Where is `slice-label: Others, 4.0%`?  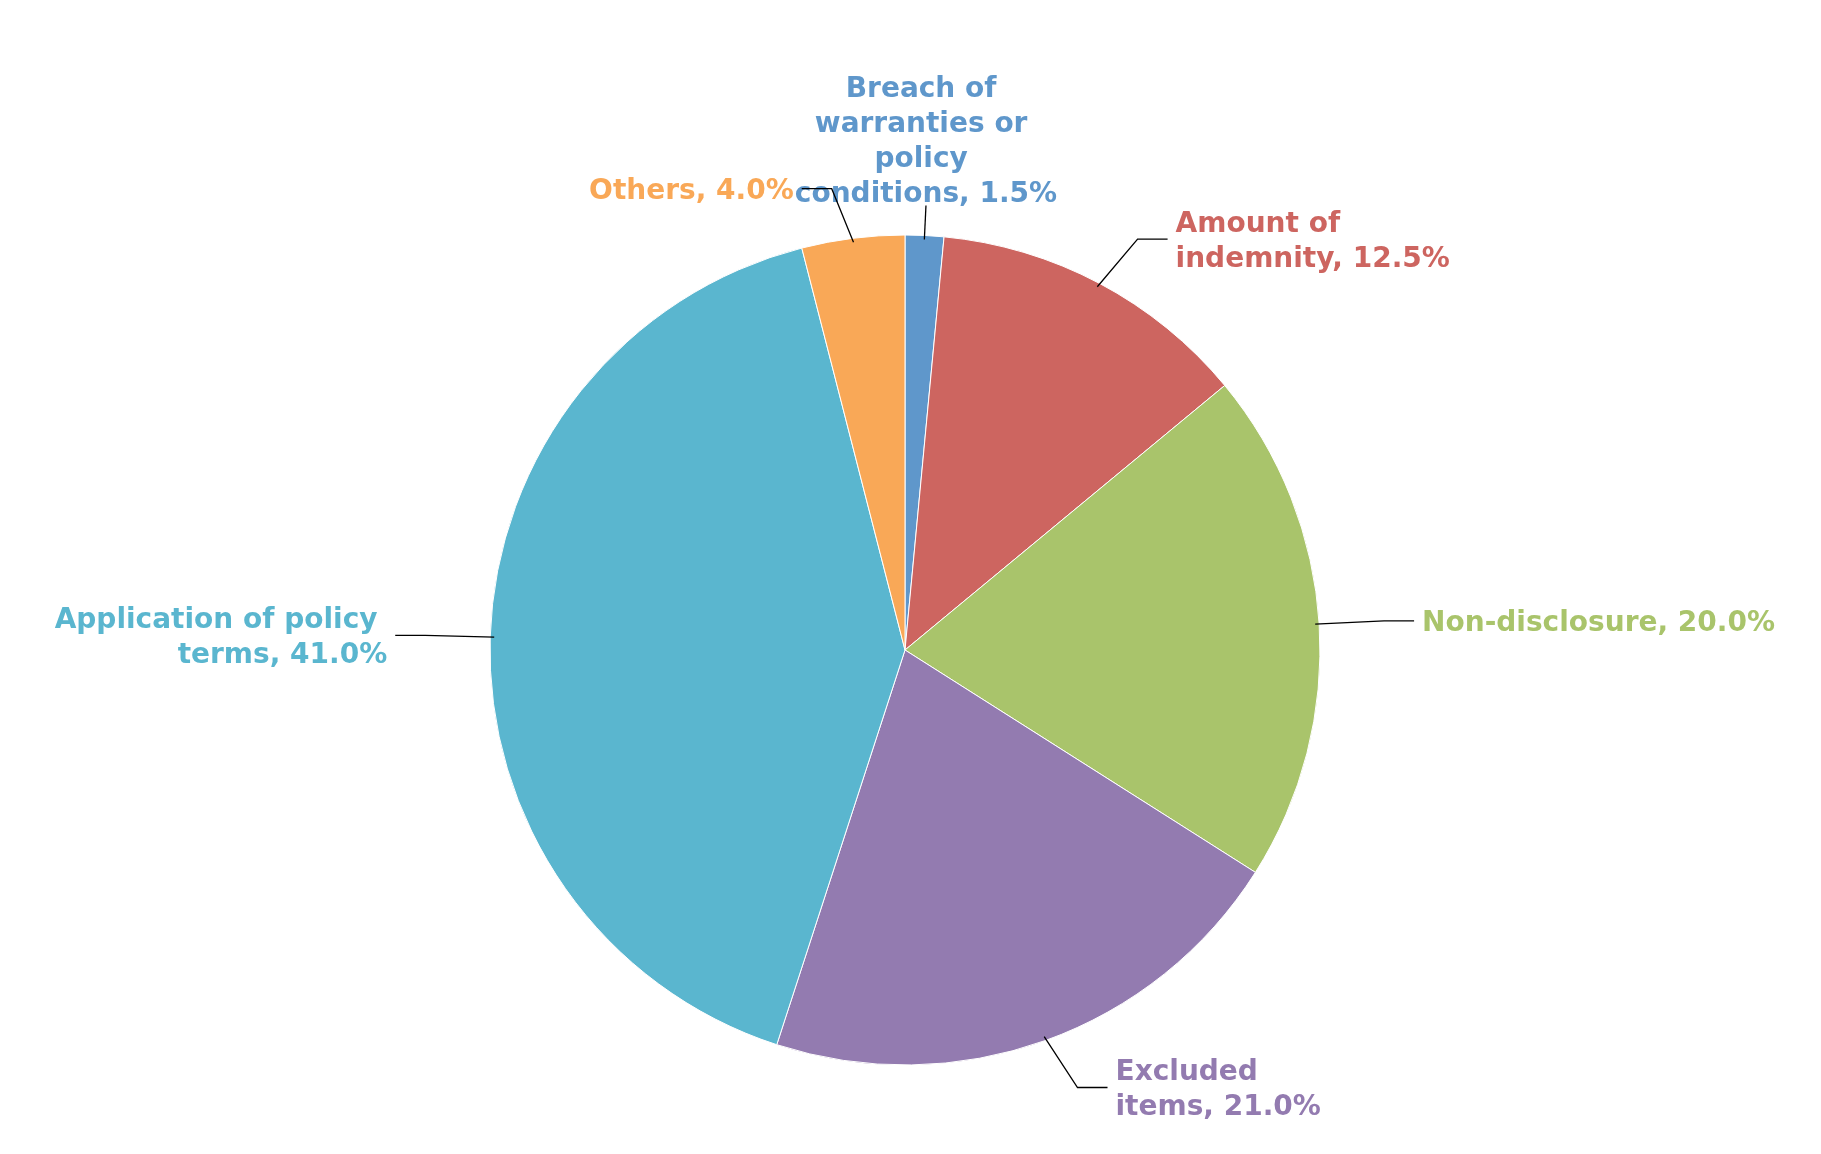 slice-label: Others, 4.0% is located at coordinates (691, 189).